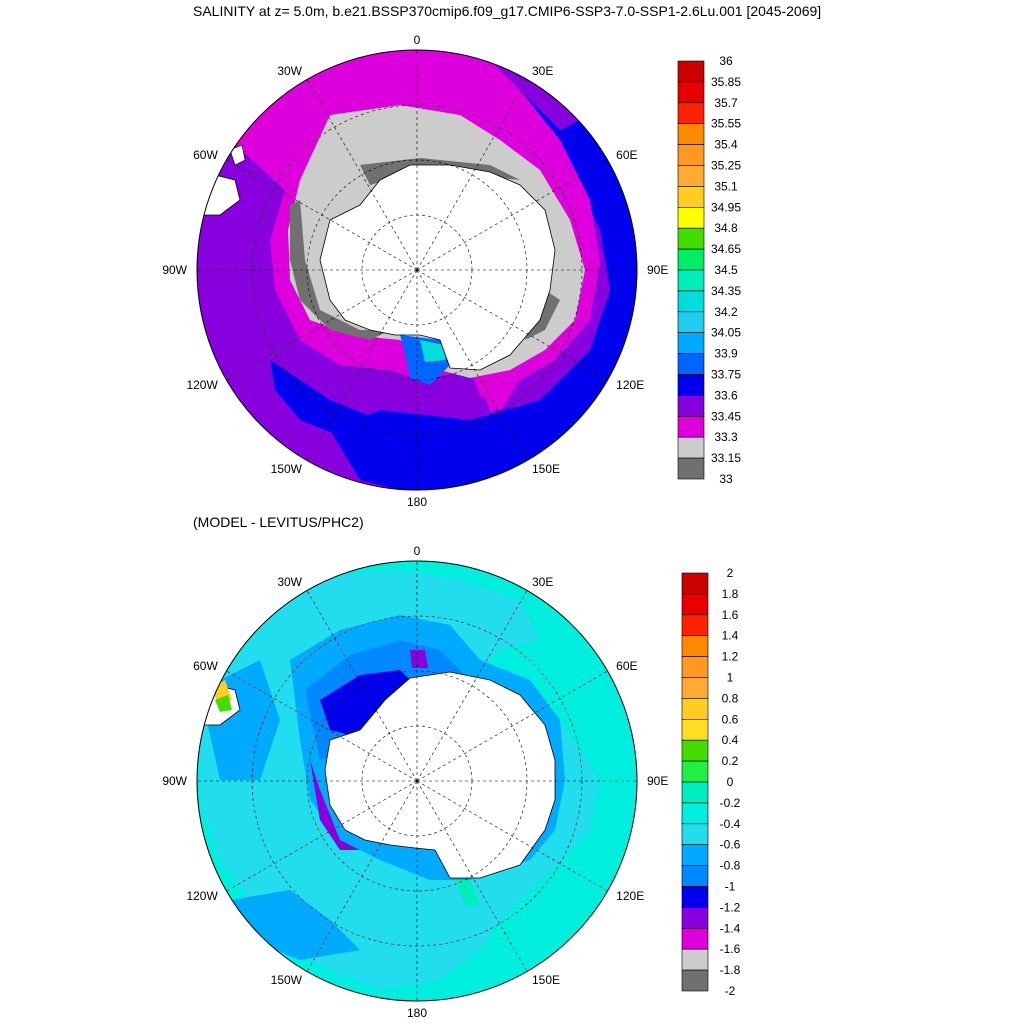 The height and width of the screenshot is (1029, 1024). I want to click on colorbar-tick-label: -1, so click(730, 887).